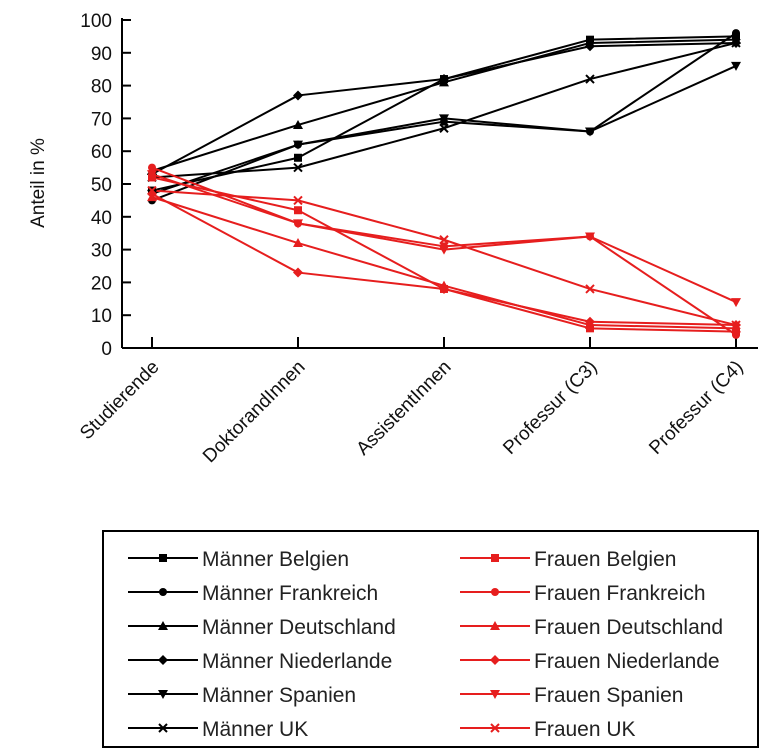 This screenshot has height=749, width=760. Describe the element at coordinates (299, 627) in the screenshot. I see `legend-entry-label: Männer Deutschland` at that location.